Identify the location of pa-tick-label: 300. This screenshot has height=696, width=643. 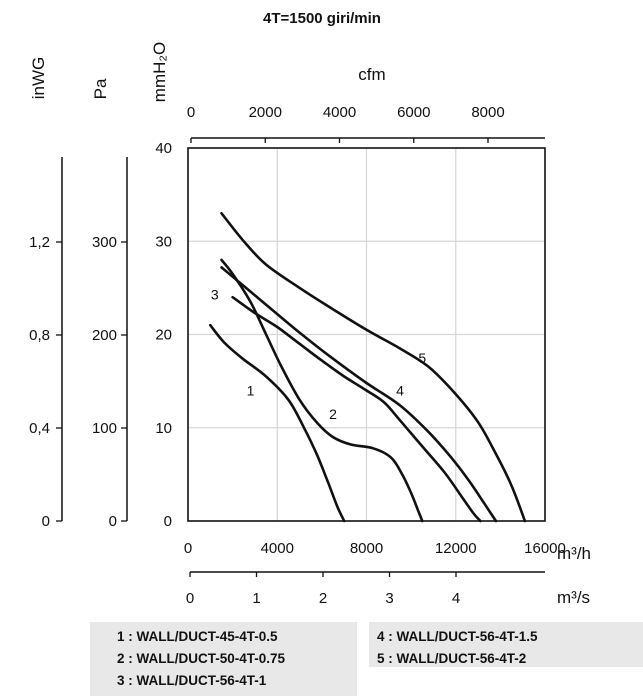
(104, 242).